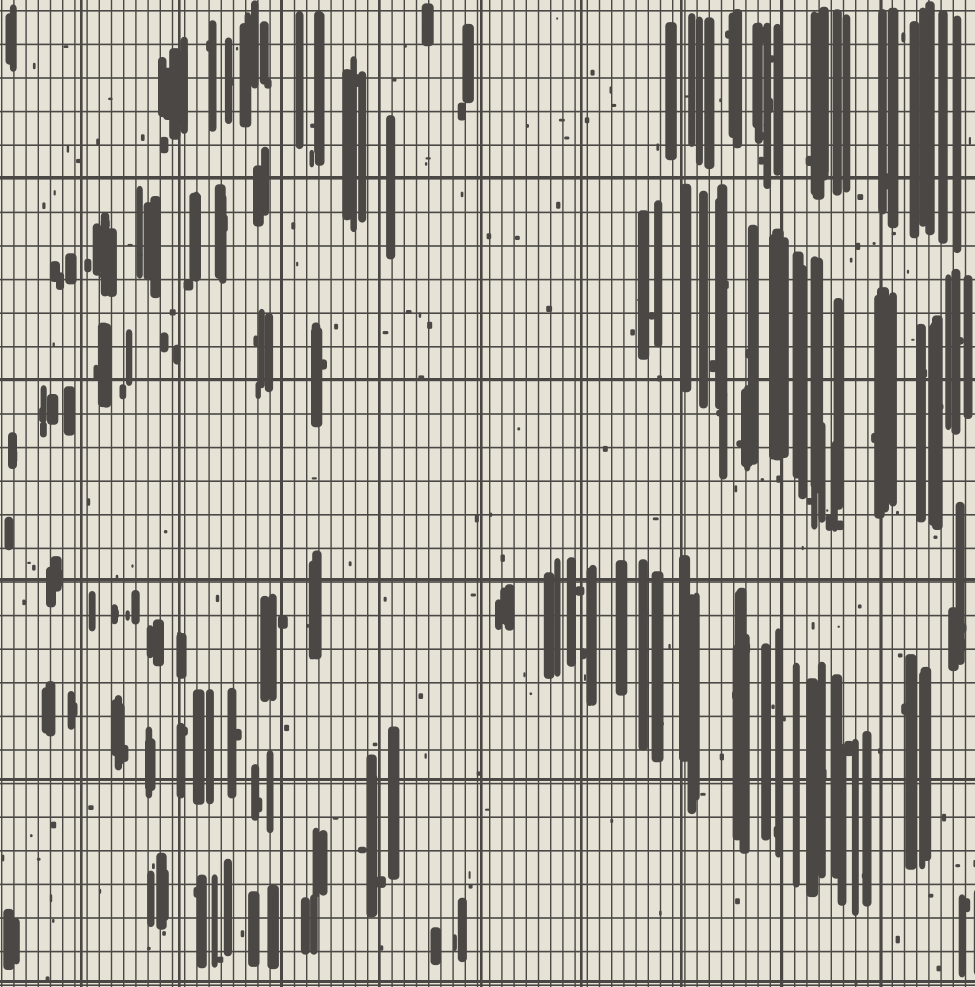  I want to click on major-horizontal-line, so click(487, 579).